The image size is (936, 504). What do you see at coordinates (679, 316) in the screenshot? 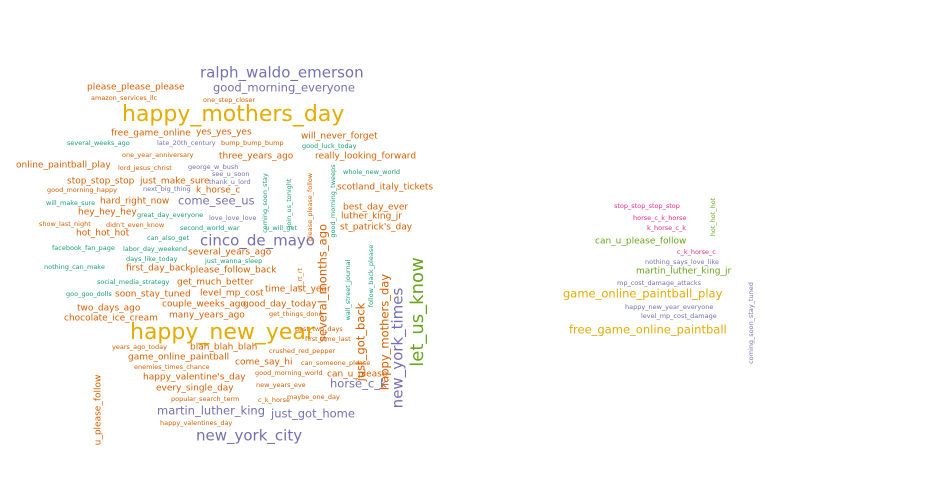
I see `word-level-mp-cost-damage: level_mp_cost_damage` at bounding box center [679, 316].